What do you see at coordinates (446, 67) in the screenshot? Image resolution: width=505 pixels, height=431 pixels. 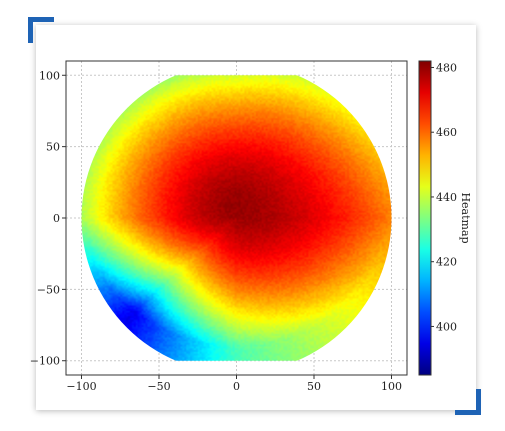 I see `colorbar-tick-label: 480` at bounding box center [446, 67].